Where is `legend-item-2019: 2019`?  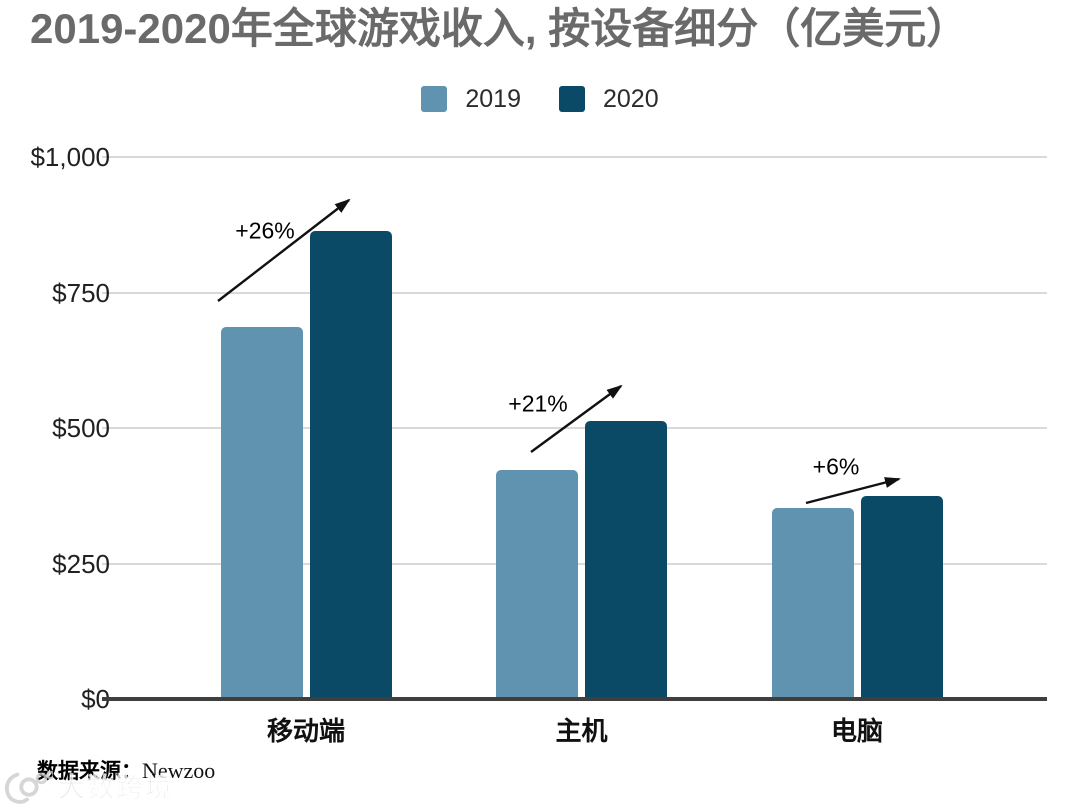 legend-item-2019: 2019 is located at coordinates (471, 99).